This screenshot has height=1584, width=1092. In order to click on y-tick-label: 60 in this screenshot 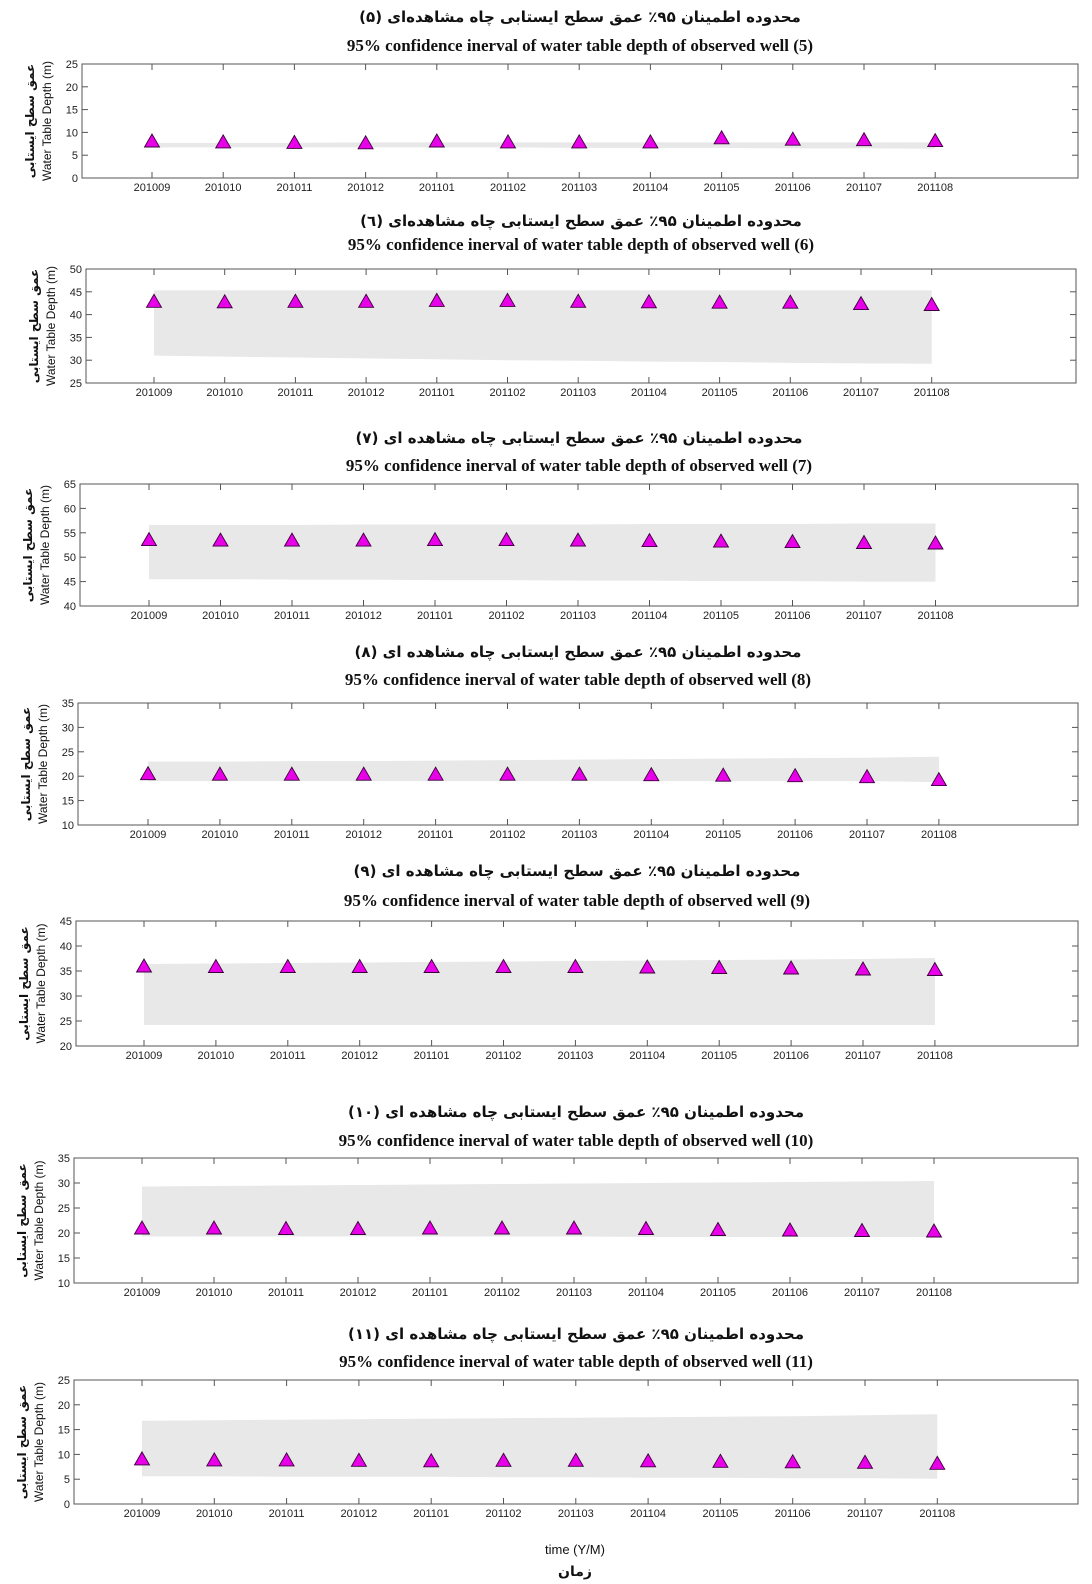, I will do `click(70, 509)`.